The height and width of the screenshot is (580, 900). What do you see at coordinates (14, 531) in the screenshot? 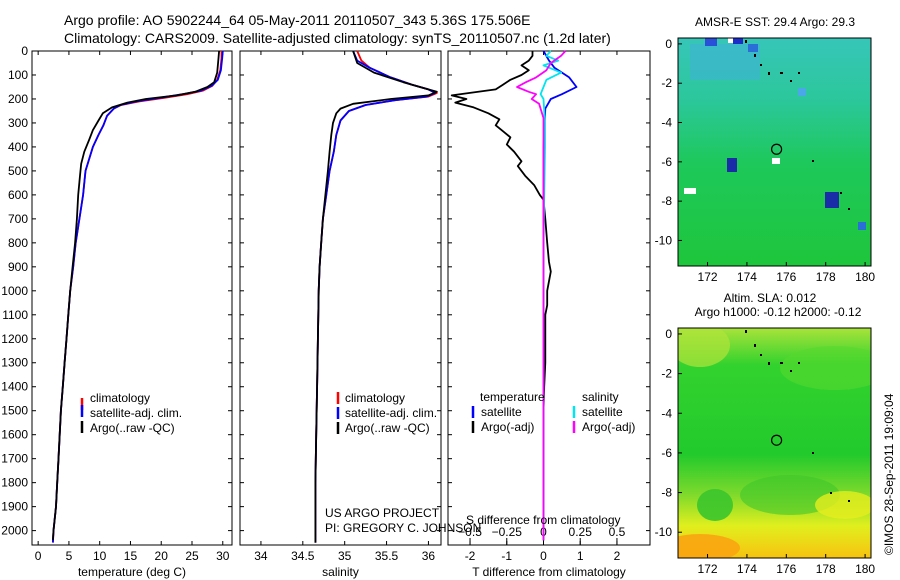
I see `depth-tick-label: 2000` at bounding box center [14, 531].